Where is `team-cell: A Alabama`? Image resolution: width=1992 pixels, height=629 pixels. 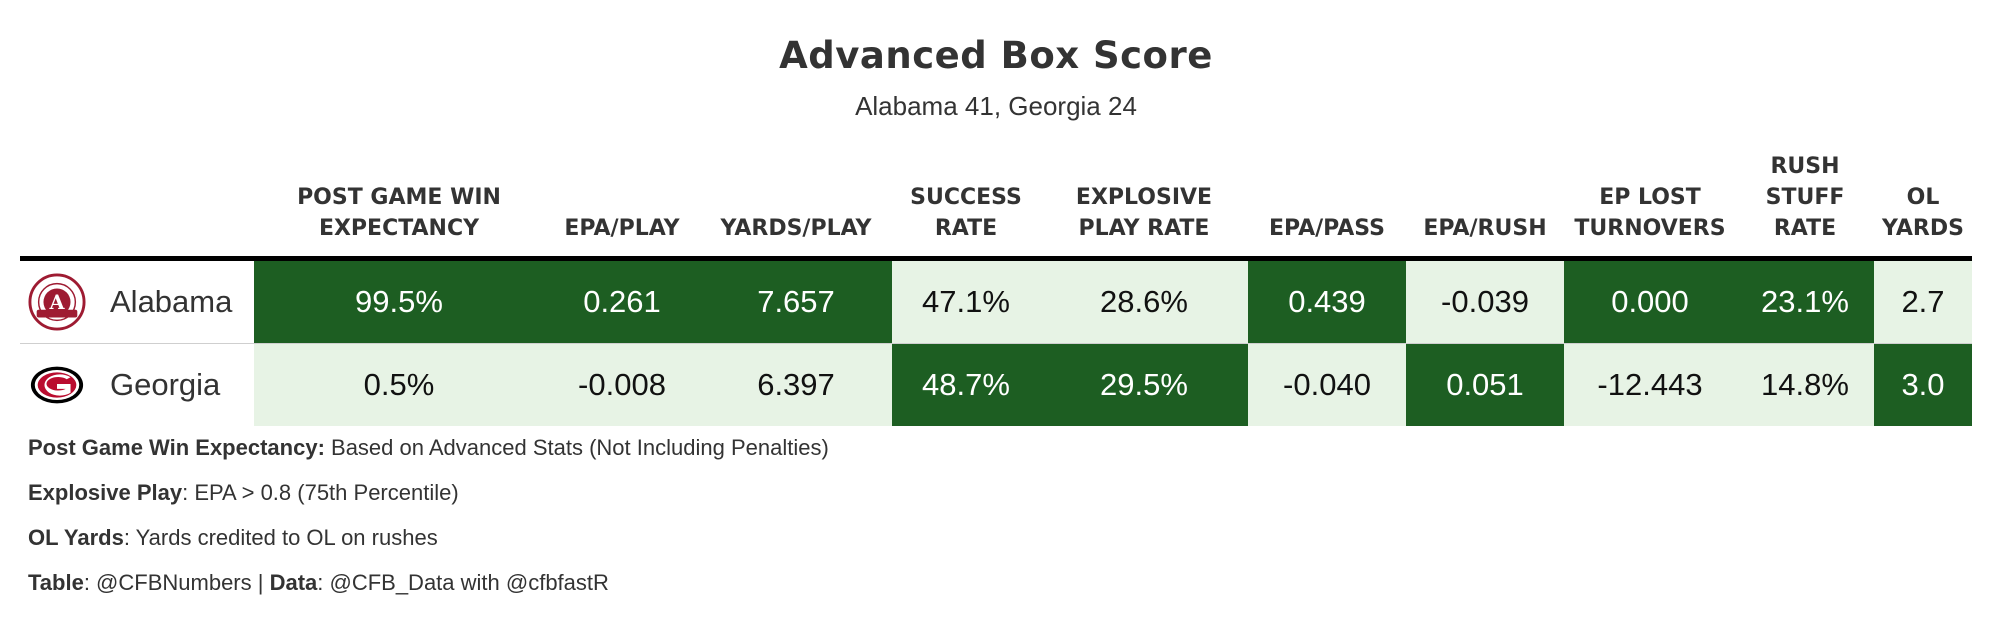
team-cell: A Alabama is located at coordinates (137, 301).